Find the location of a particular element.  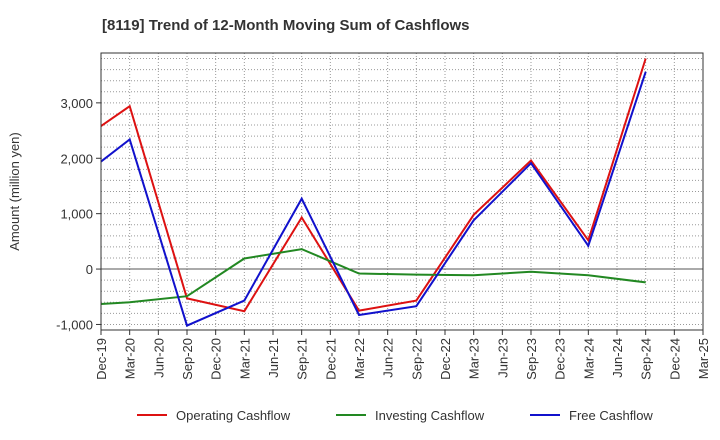

y-tick-label: 1,000 is located at coordinates (76, 214).